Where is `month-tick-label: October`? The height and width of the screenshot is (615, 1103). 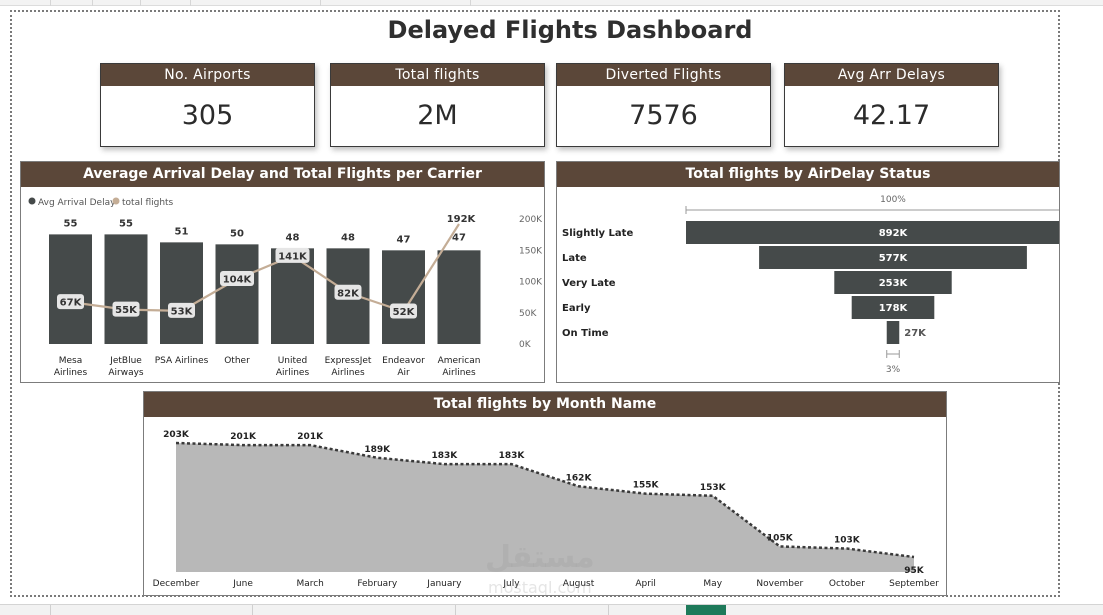 month-tick-label: October is located at coordinates (847, 584).